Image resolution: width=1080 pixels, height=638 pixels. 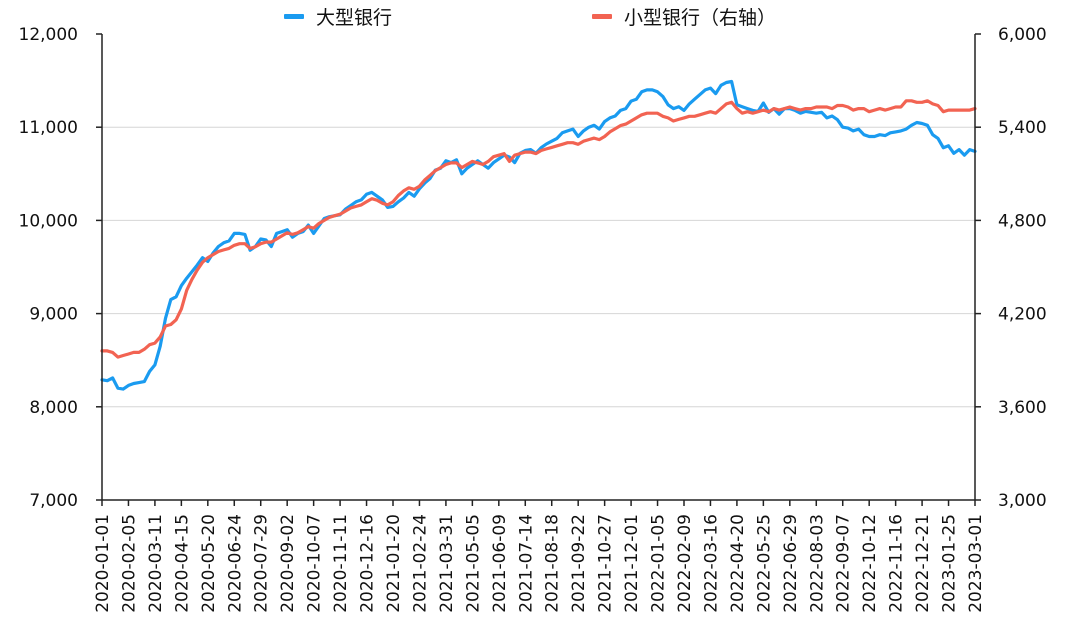 What do you see at coordinates (1022, 128) in the screenshot?
I see `right-y-tick-label: 5,400` at bounding box center [1022, 128].